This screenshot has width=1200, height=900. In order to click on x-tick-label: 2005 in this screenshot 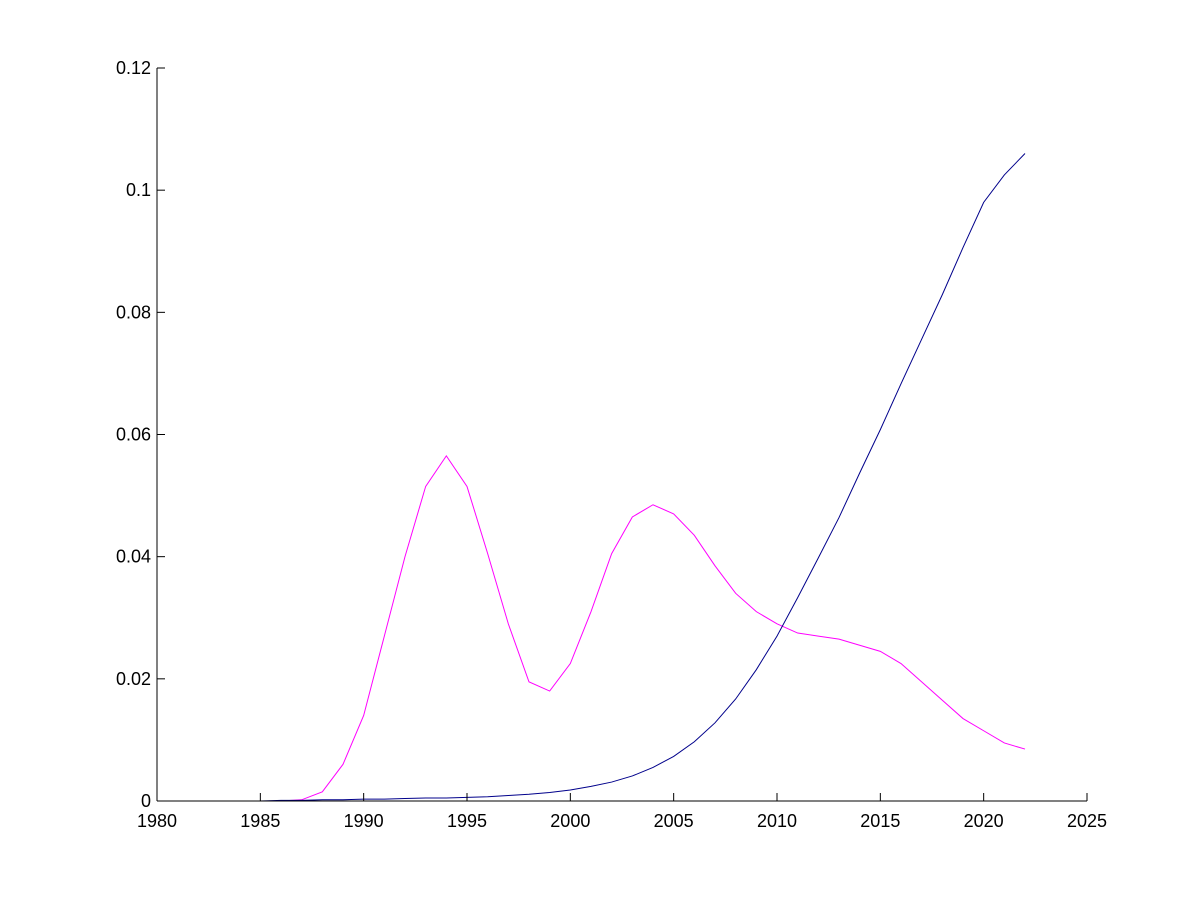, I will do `click(674, 821)`.